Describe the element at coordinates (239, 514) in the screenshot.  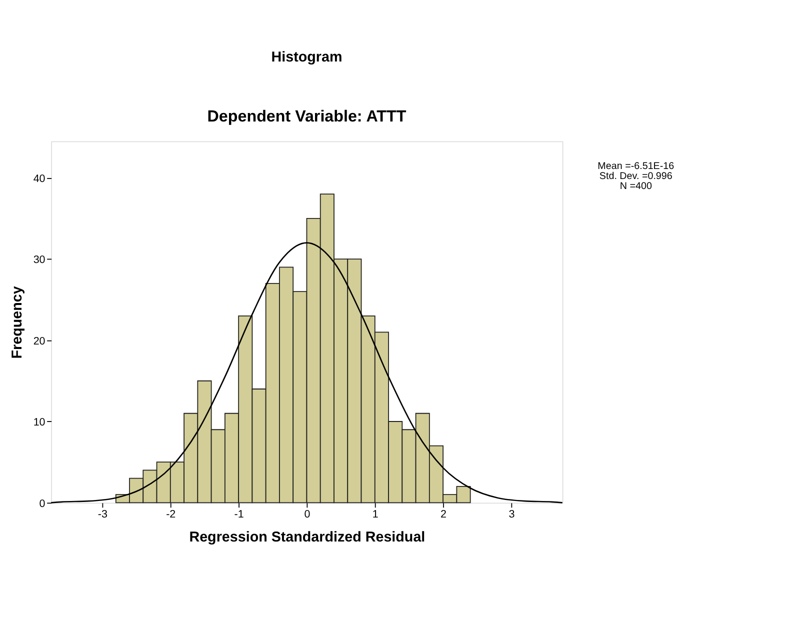
I see `x-tick-label: -1` at that location.